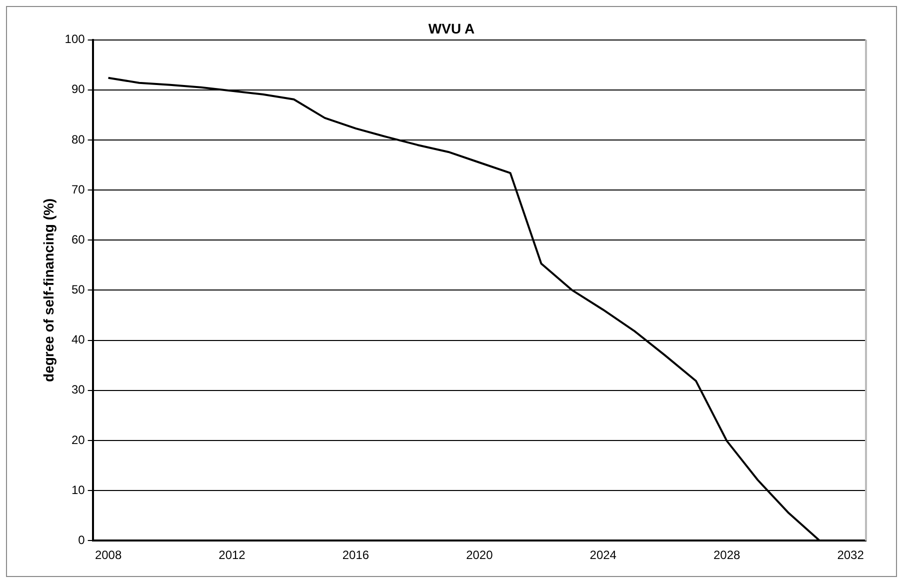  I want to click on x-tick-label: 2008, so click(108, 555).